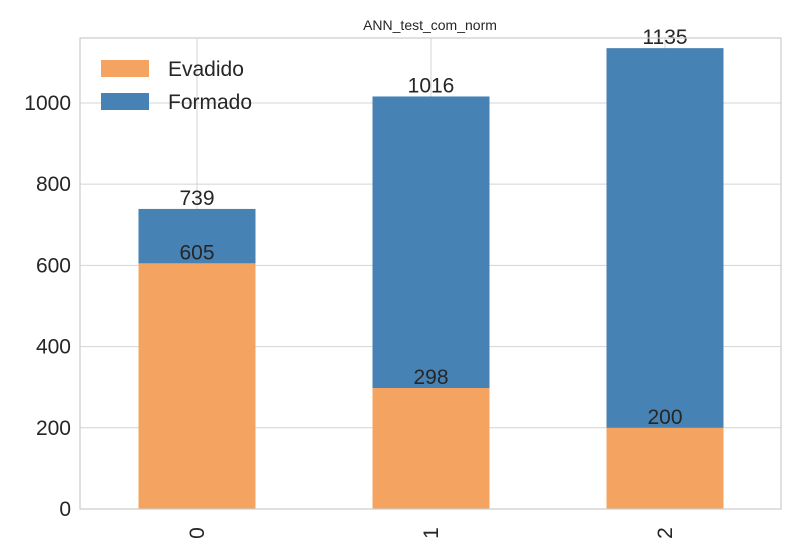  I want to click on legend: Evadido Formado, so click(176, 86).